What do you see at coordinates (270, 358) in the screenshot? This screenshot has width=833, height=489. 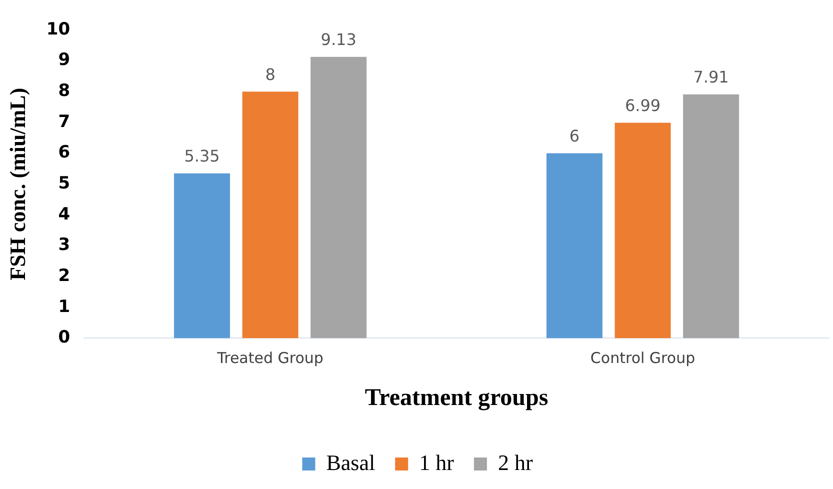 I see `x-tick-label: Treated Group` at bounding box center [270, 358].